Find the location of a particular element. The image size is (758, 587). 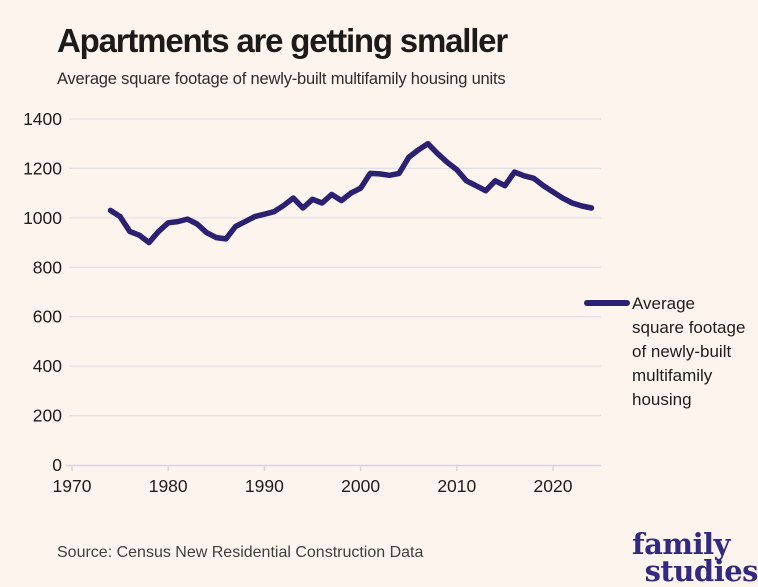

x-tick-label: 1990 is located at coordinates (264, 486).